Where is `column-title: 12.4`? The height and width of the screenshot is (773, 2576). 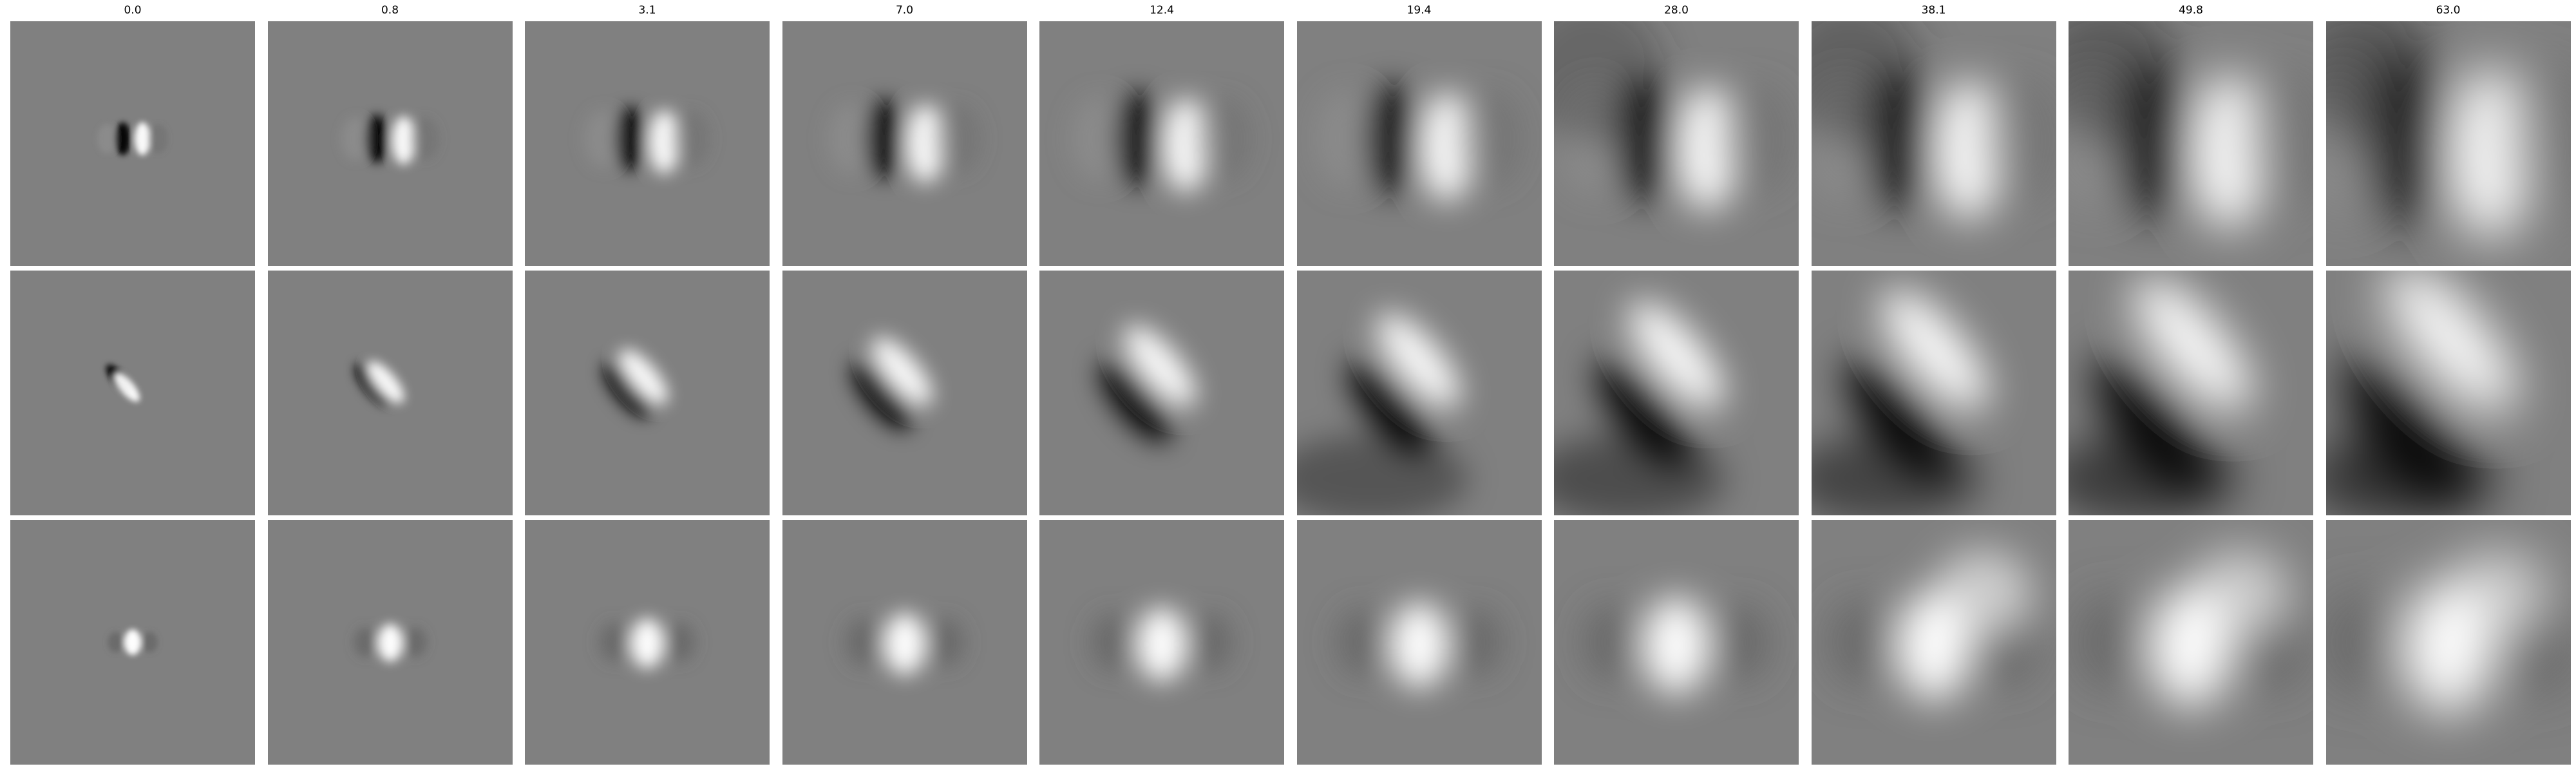
column-title: 12.4 is located at coordinates (1162, 10).